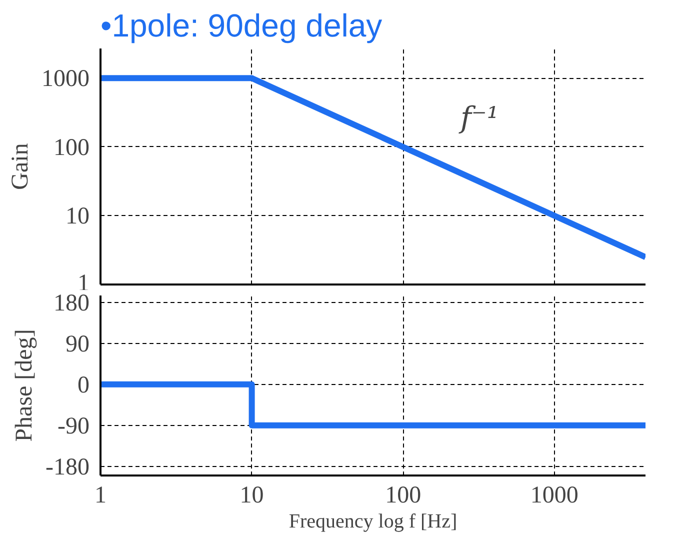 The height and width of the screenshot is (540, 680). What do you see at coordinates (78, 217) in the screenshot?
I see `y-tick-label: 10` at bounding box center [78, 217].